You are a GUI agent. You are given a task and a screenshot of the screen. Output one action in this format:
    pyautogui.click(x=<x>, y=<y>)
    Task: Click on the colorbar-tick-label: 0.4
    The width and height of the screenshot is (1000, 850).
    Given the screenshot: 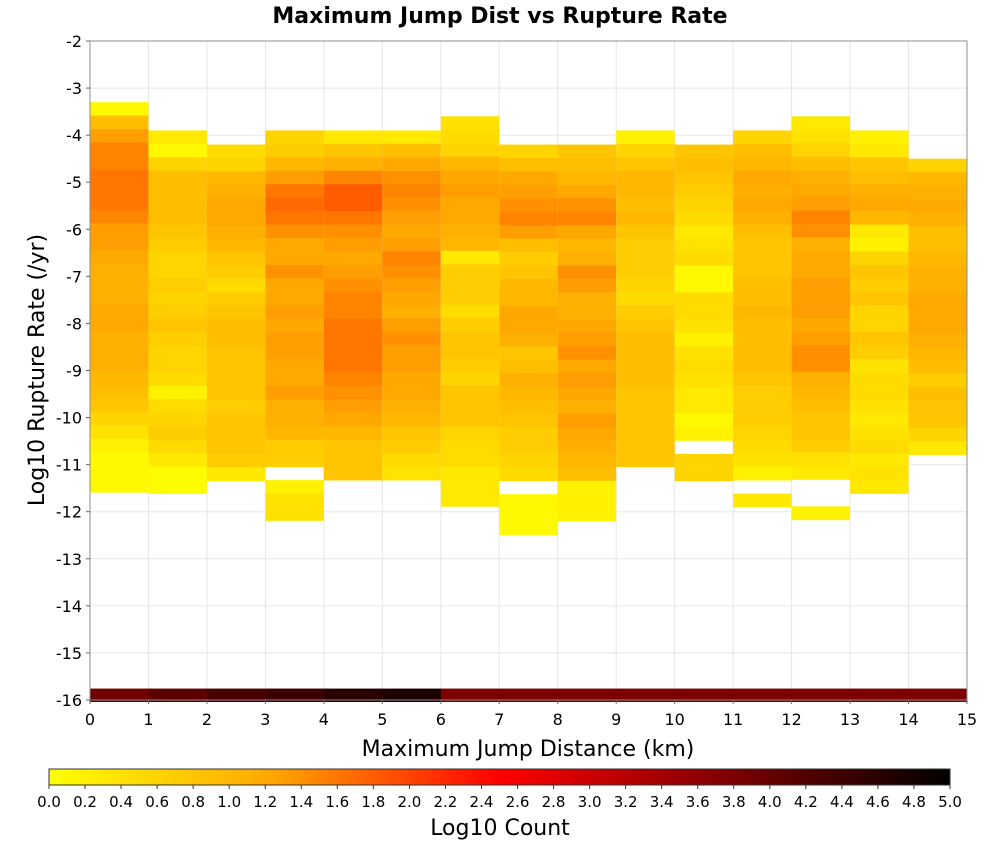 What is the action you would take?
    pyautogui.click(x=121, y=802)
    